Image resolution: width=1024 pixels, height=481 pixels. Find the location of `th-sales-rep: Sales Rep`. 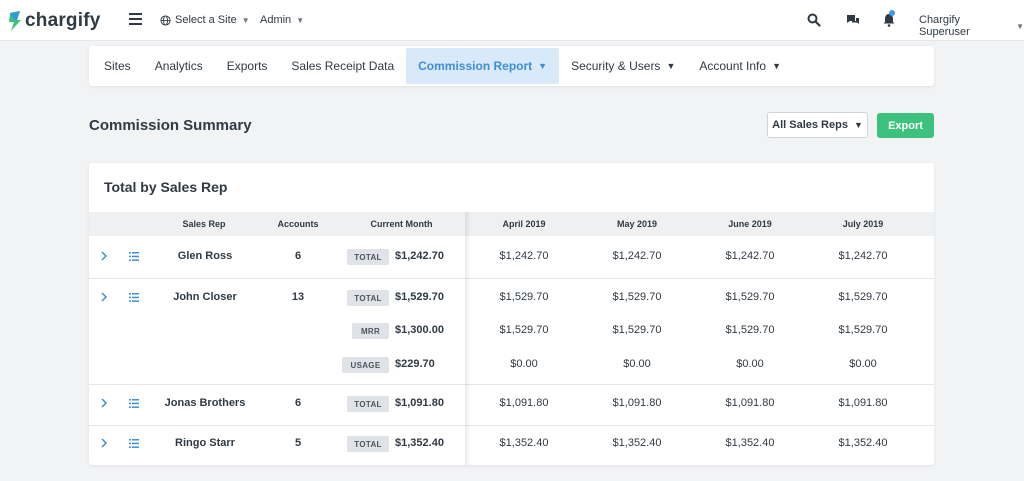

th-sales-rep: Sales Rep is located at coordinates (204, 224).